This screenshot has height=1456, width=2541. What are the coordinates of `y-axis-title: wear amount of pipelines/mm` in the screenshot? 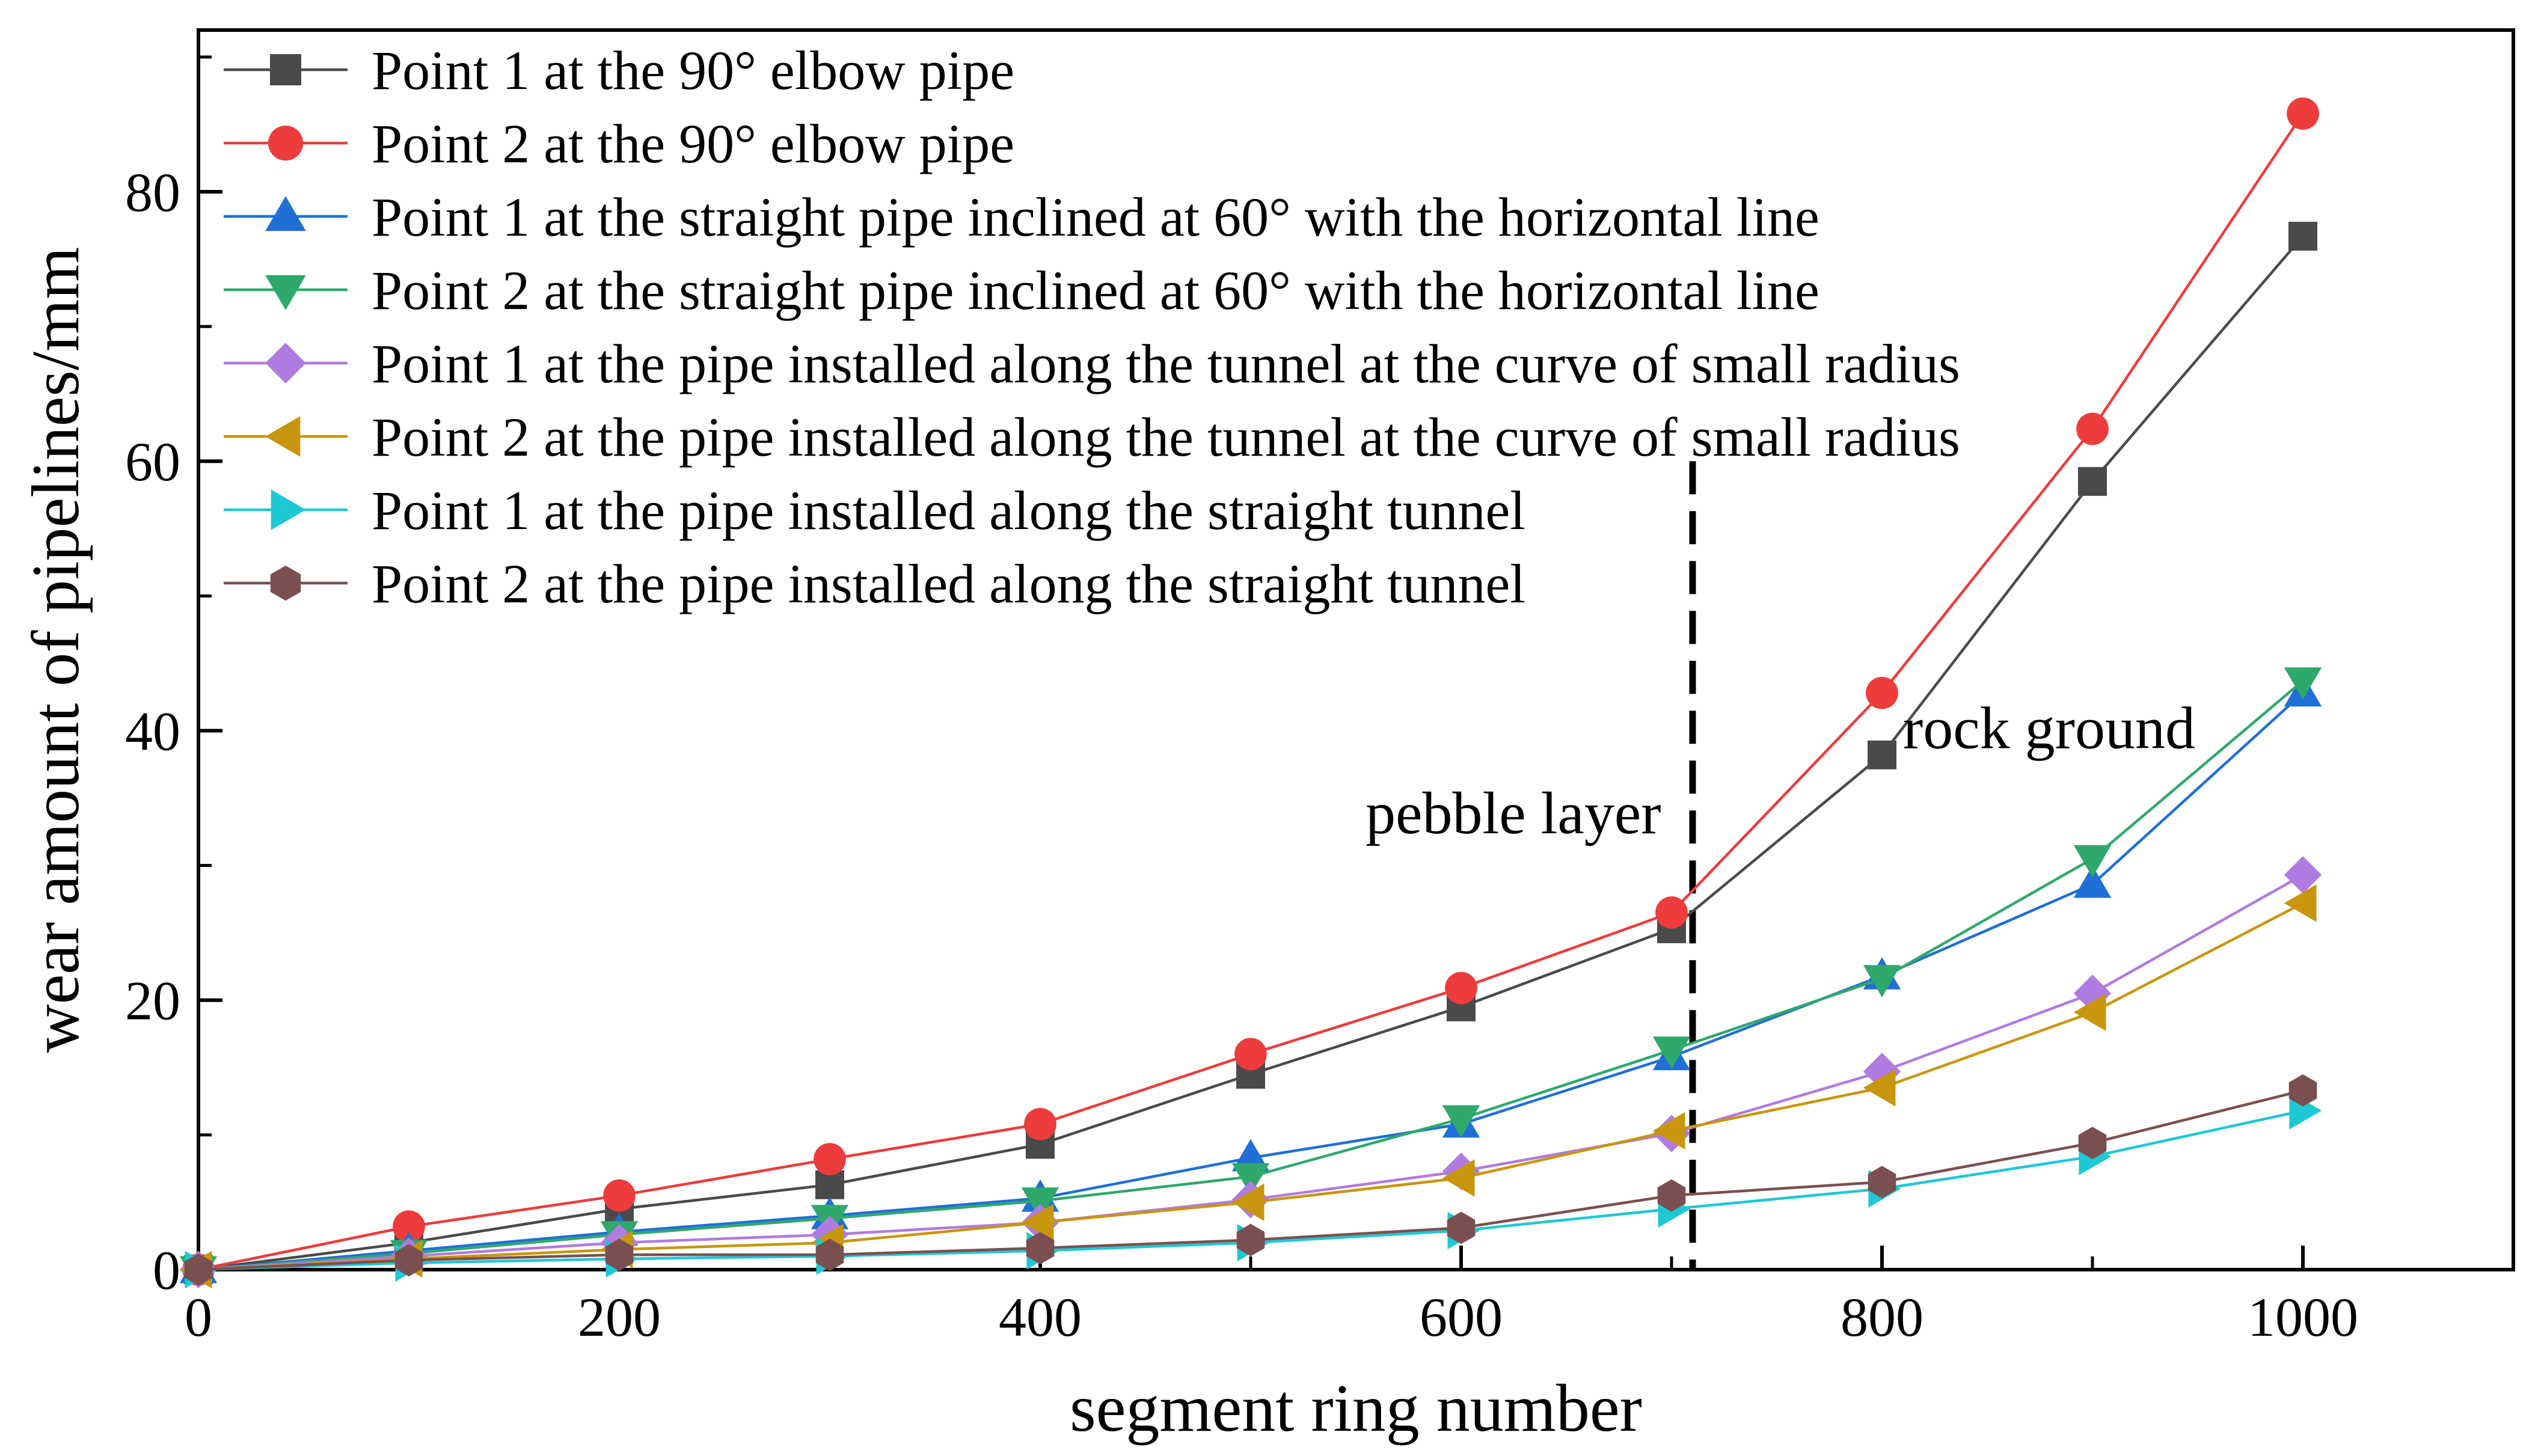 It's located at (56, 650).